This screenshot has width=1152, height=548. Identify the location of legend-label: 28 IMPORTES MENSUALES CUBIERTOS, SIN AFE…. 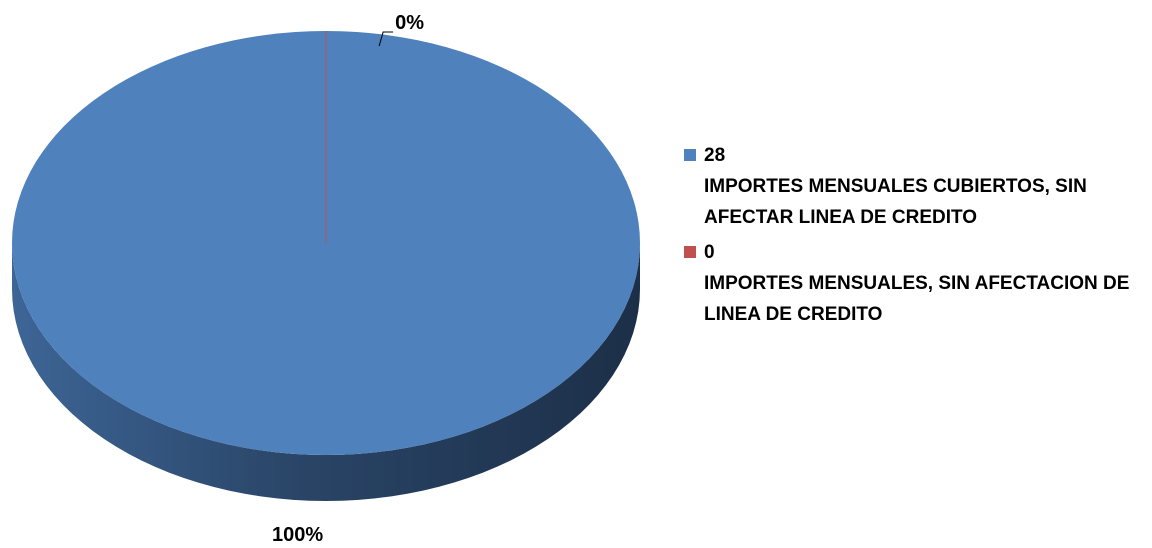
(895, 186).